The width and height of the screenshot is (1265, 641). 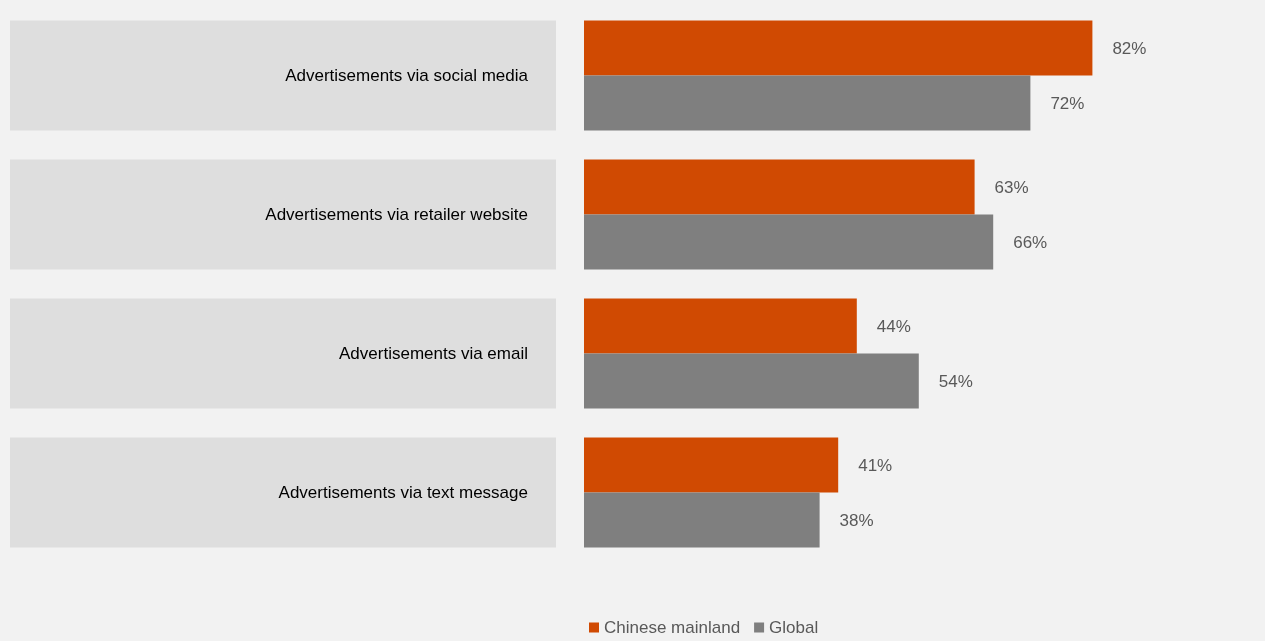 I want to click on y-tick-label: Advertisements via email, so click(x=433, y=353).